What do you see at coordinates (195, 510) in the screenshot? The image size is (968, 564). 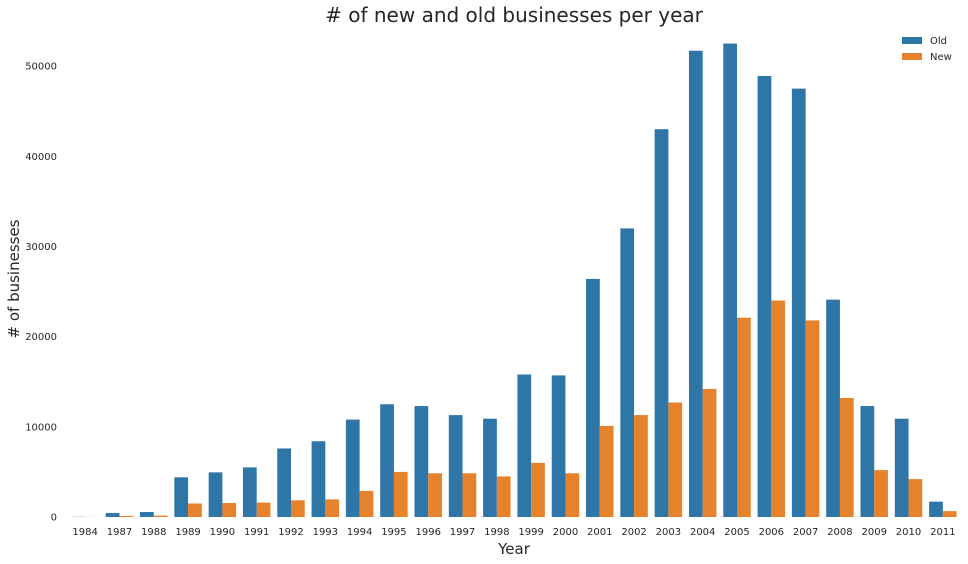 I see `bar-new-1989` at bounding box center [195, 510].